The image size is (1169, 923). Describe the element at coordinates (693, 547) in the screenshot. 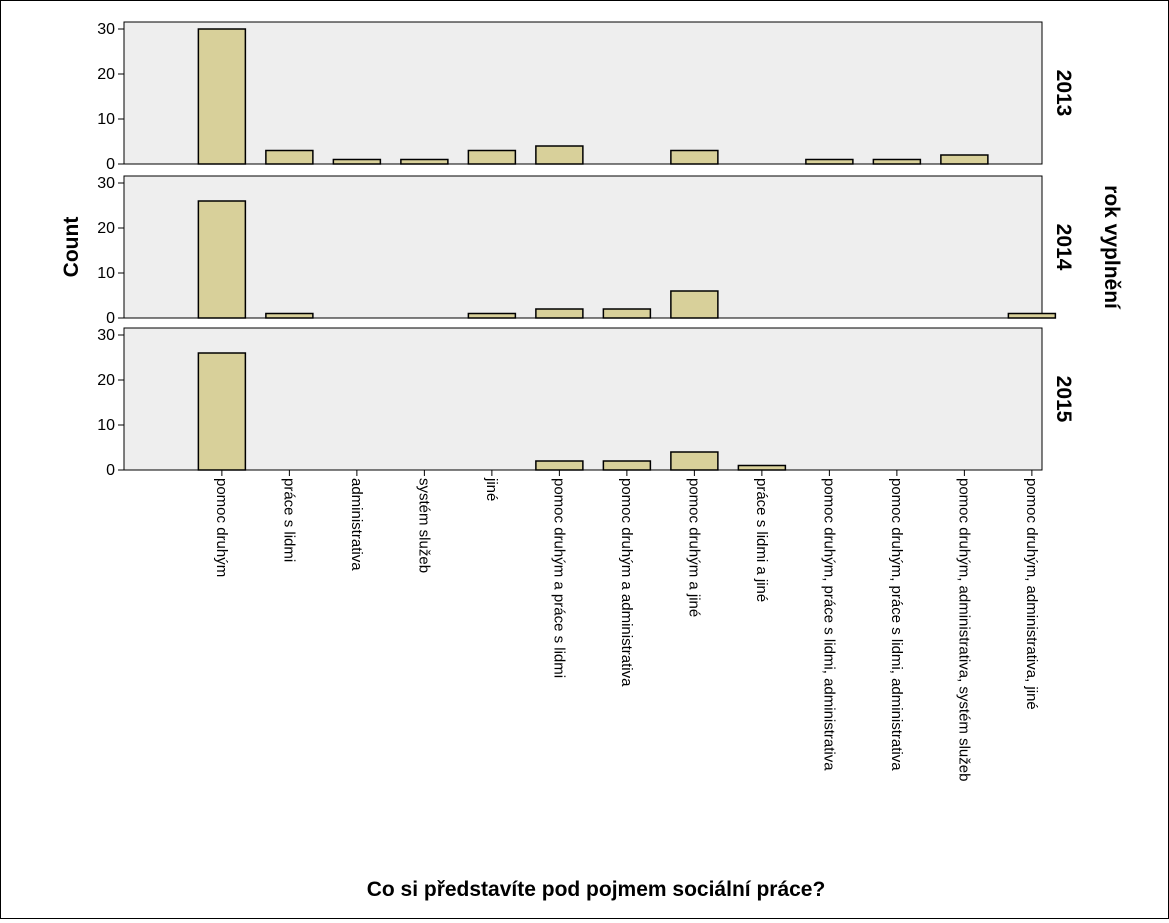

I see `category-label: pomoc druhým a jiné` at that location.